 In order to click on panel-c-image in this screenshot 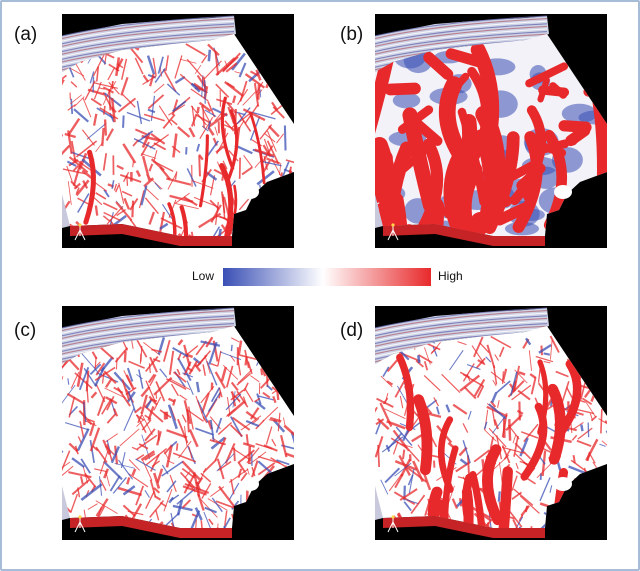, I will do `click(178, 423)`.